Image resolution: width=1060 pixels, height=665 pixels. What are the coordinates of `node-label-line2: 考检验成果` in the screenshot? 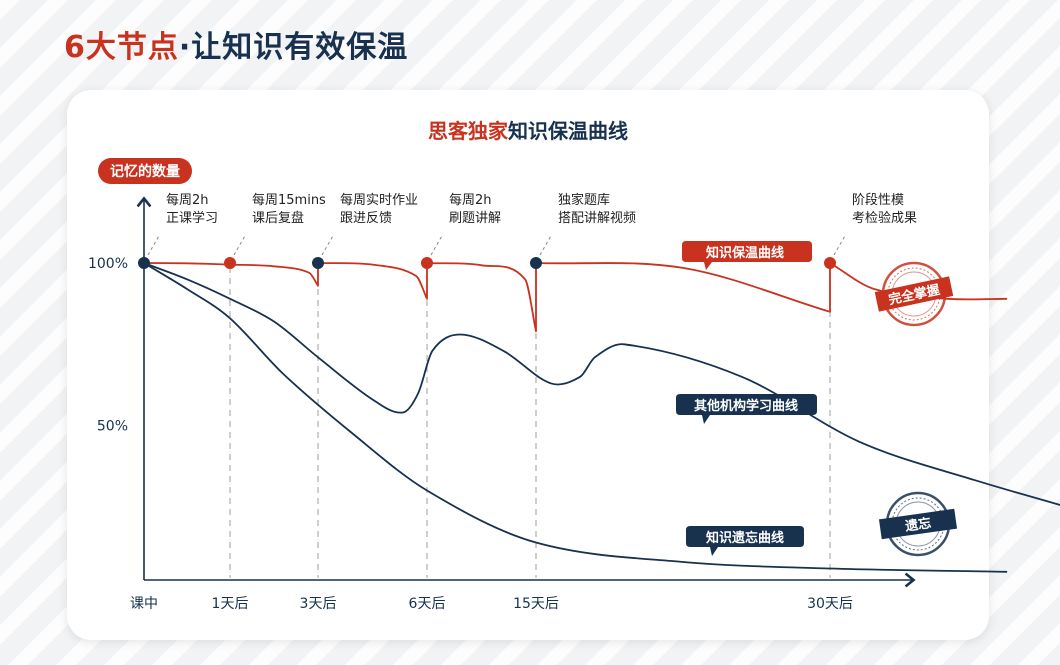 It's located at (884, 218).